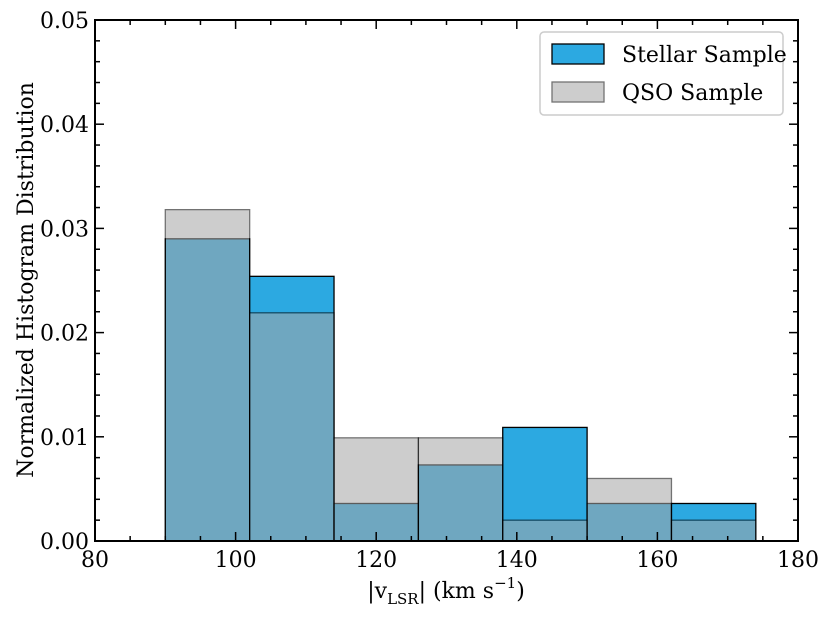  I want to click on legend-swatch-qso, so click(578, 92).